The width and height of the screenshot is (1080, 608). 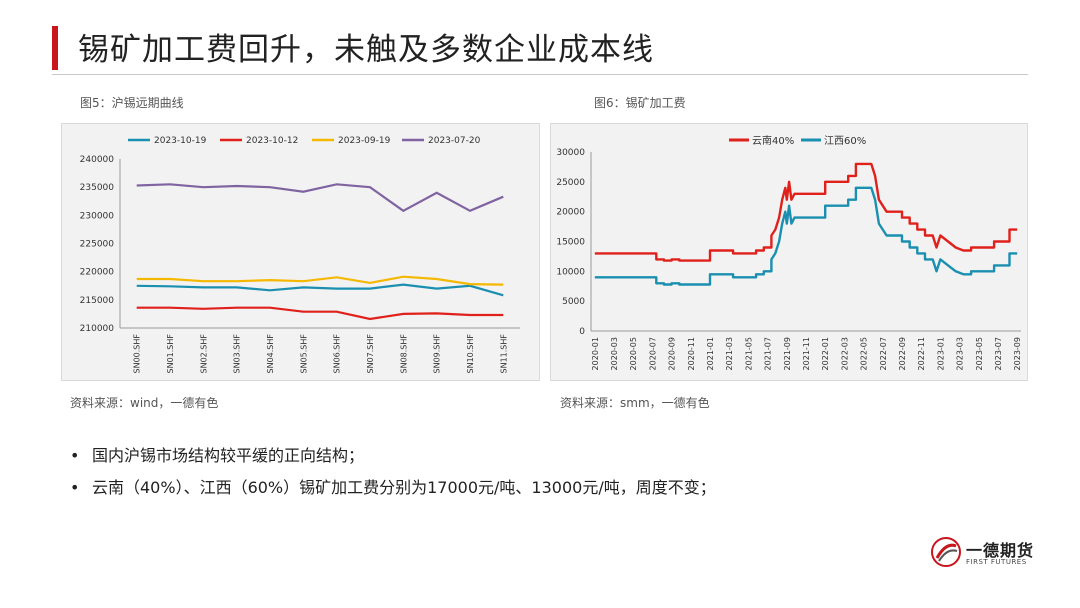 What do you see at coordinates (640, 103) in the screenshot?
I see `figure-6-caption: 图6：锡矿加工费` at bounding box center [640, 103].